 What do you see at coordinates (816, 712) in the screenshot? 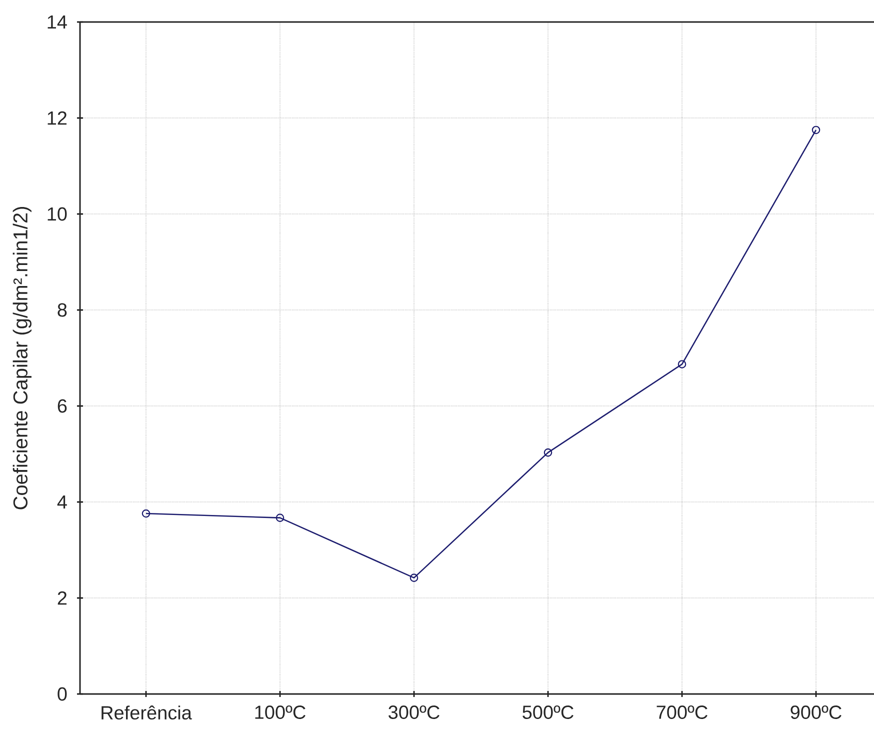
I see `x-tick-label: 900ºC` at bounding box center [816, 712].